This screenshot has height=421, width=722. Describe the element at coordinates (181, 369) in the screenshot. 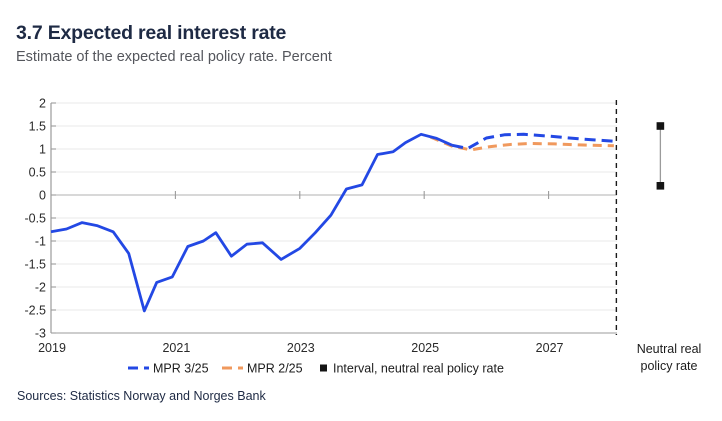

I see `legend-label-1: MPR 3/25` at that location.